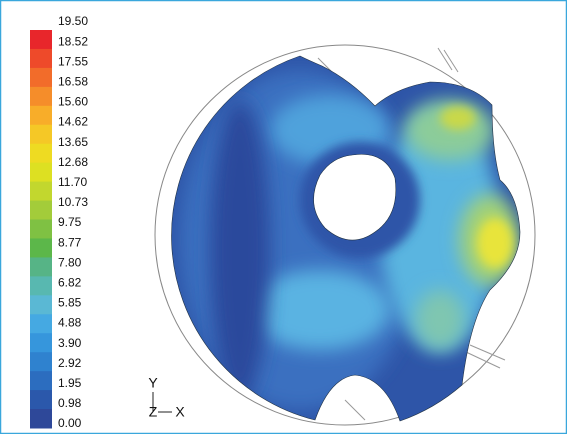 The height and width of the screenshot is (434, 567). I want to click on legend-label: 11.70, so click(72, 182).